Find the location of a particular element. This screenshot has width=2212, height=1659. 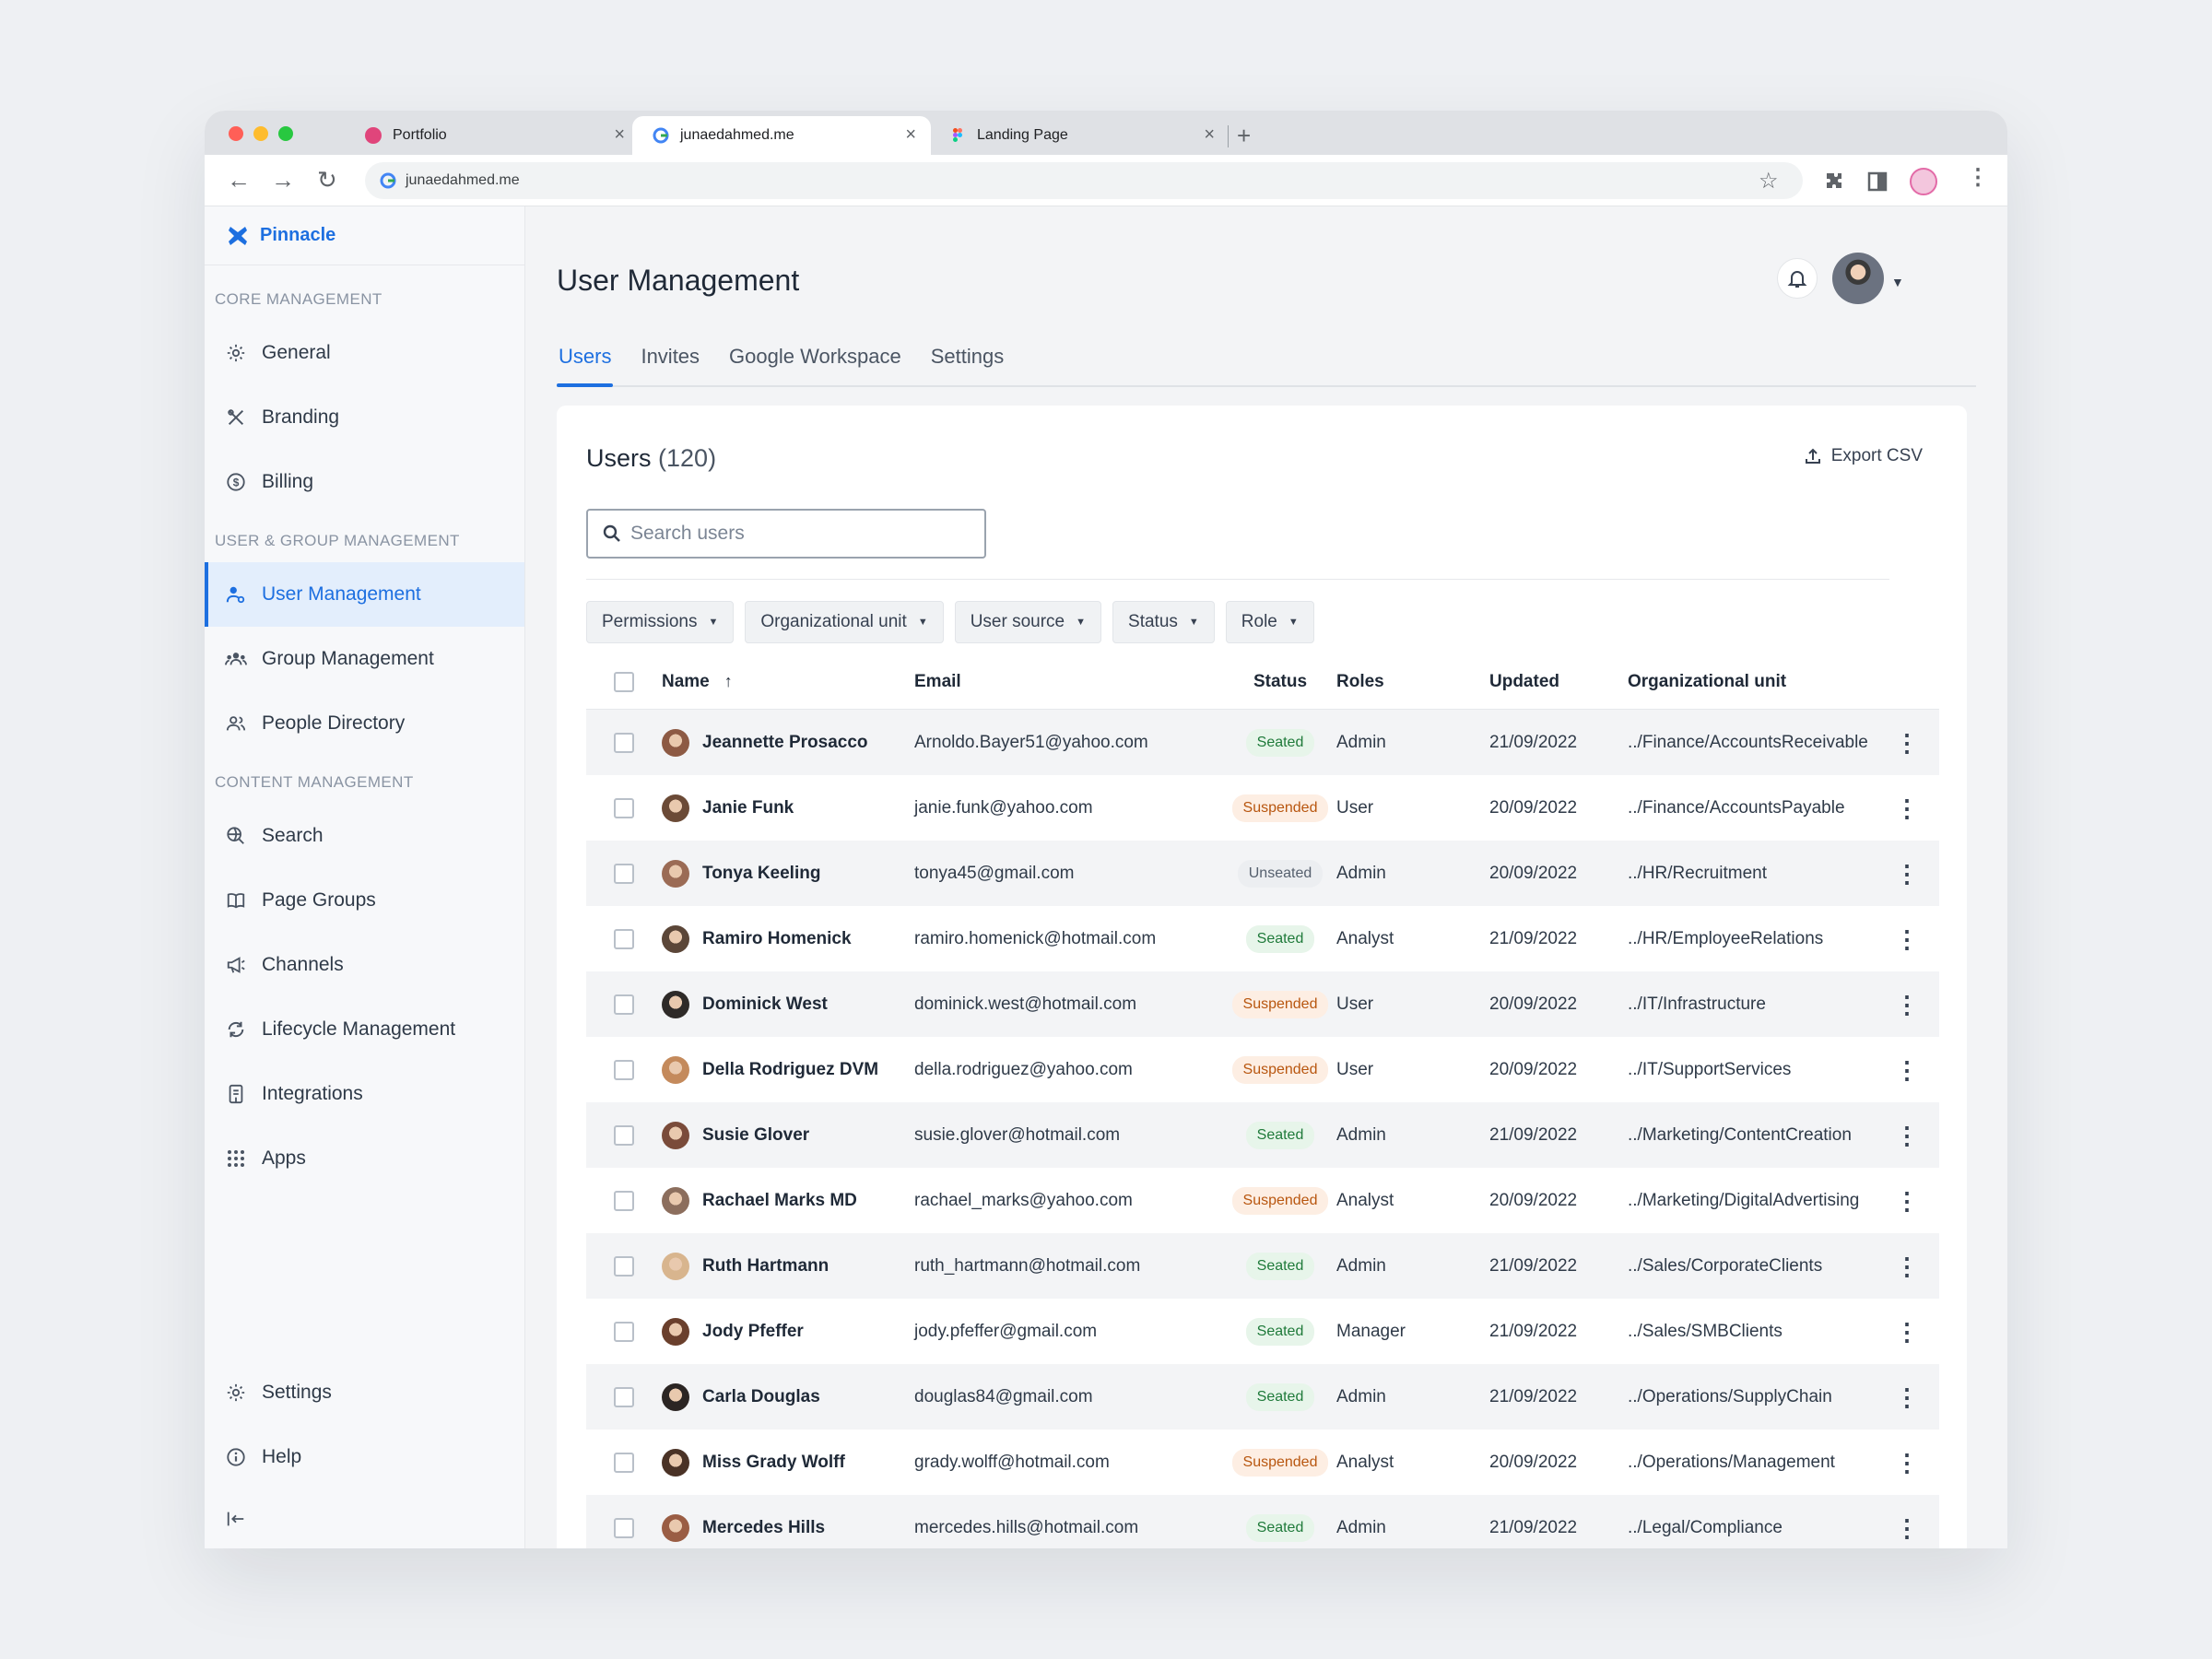

user-name: Ruth Hartmann is located at coordinates (766, 1265).